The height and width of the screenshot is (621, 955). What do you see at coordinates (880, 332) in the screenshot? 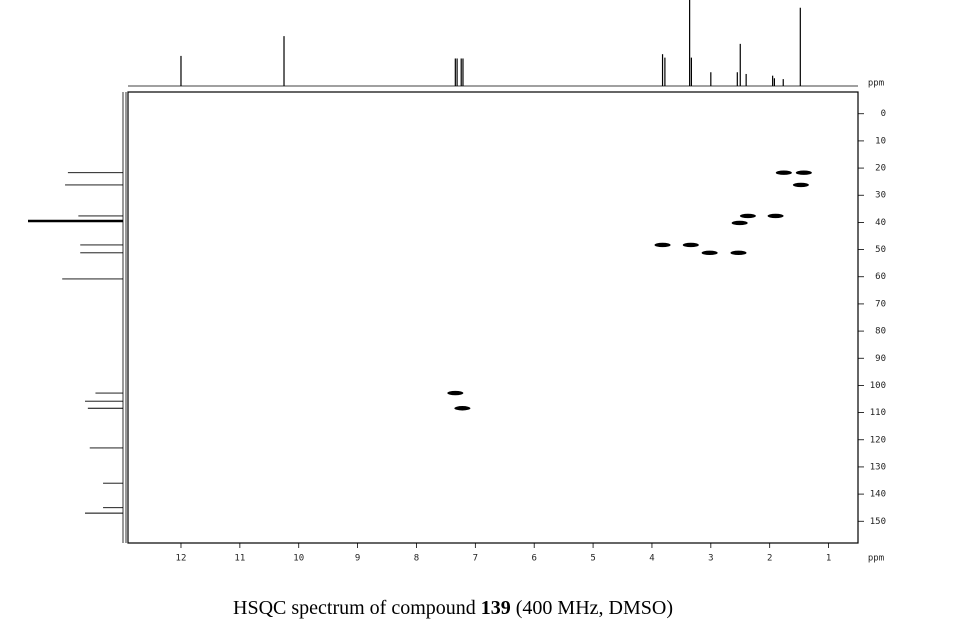
I see `y-tick-label: 80` at bounding box center [880, 332].